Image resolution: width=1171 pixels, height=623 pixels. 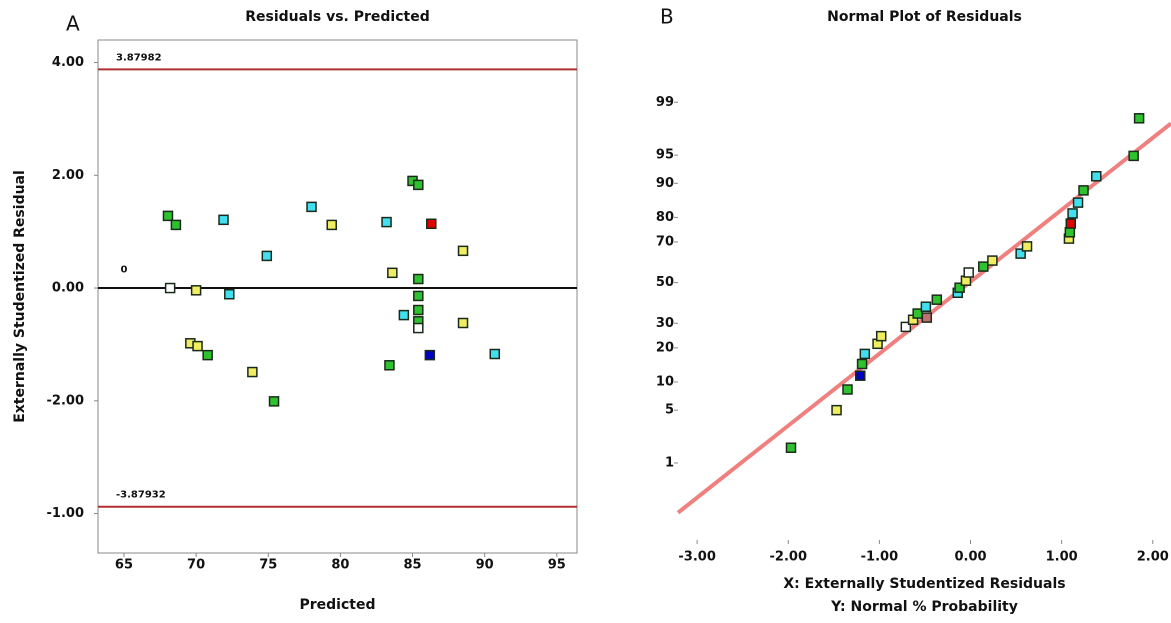 I want to click on y-tick-label: 70, so click(x=665, y=241).